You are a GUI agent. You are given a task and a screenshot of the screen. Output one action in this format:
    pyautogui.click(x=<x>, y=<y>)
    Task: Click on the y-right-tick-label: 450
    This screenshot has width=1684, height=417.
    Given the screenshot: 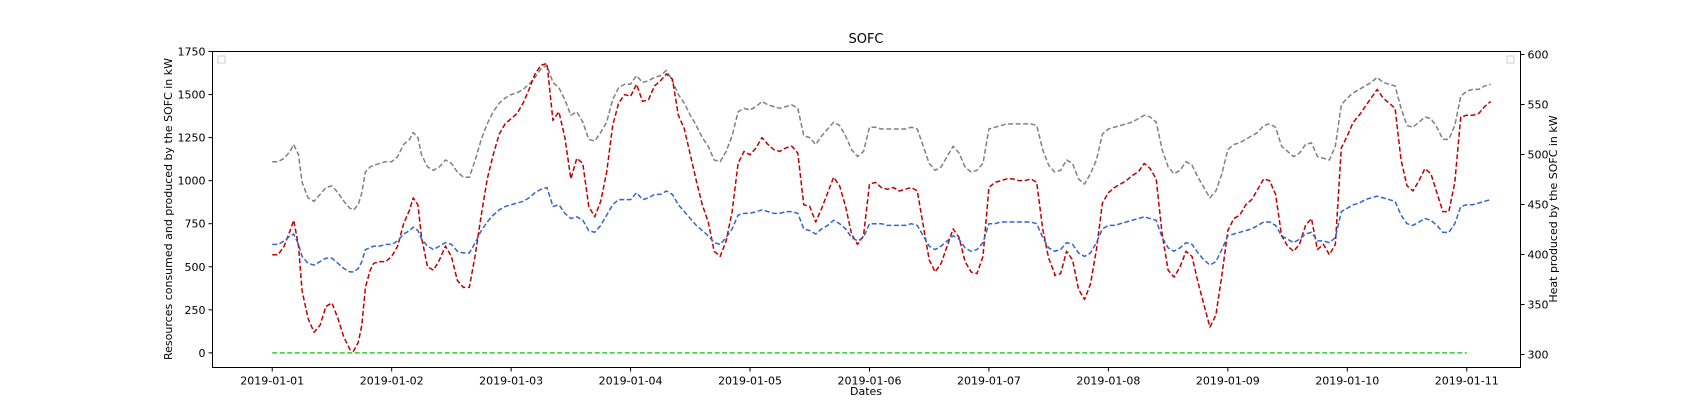 What is the action you would take?
    pyautogui.click(x=1538, y=205)
    